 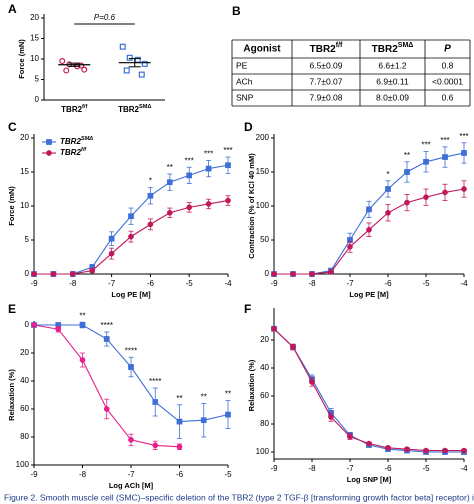 I want to click on x-tick-label-main: TBR2, so click(x=128, y=109).